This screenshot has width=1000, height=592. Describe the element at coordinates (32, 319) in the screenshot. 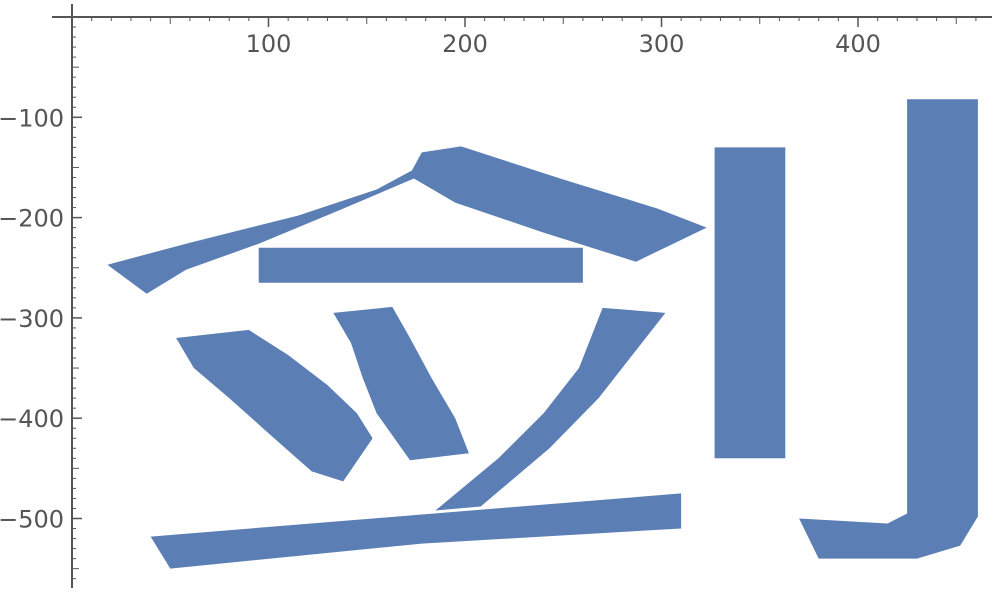

I see `y-tick-label: −300` at that location.